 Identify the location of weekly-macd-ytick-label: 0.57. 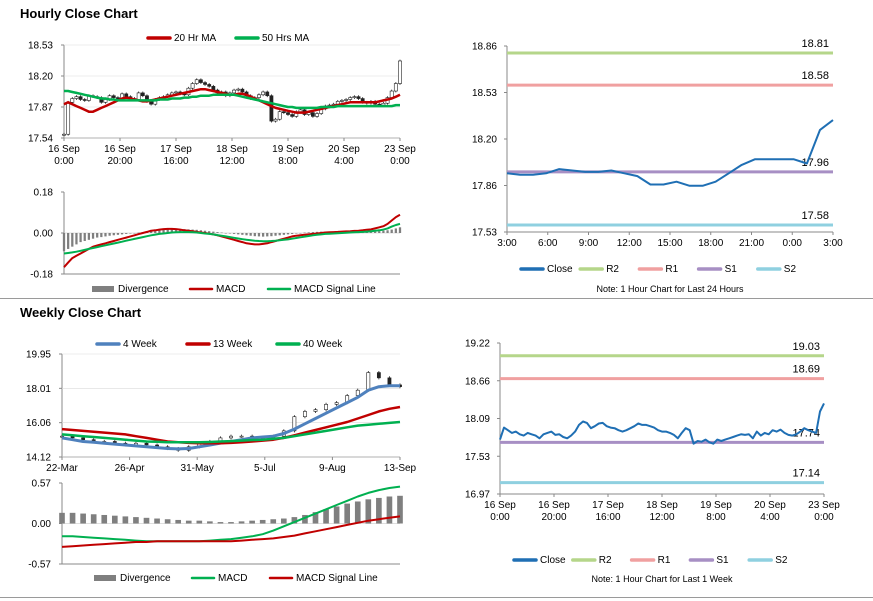
(42, 484).